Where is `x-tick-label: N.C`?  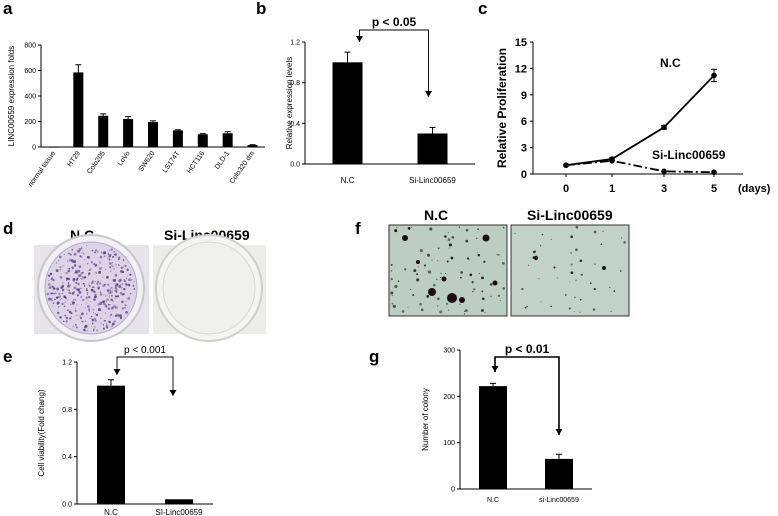 x-tick-label: N.C is located at coordinates (348, 180).